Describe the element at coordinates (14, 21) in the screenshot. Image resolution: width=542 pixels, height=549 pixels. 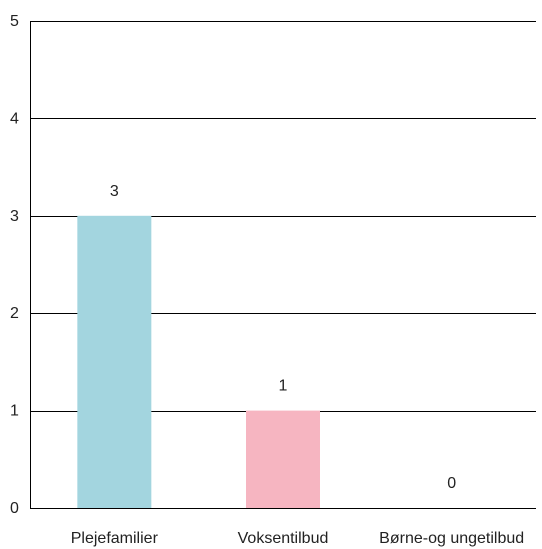
I see `y-tick-label-5: 5` at that location.